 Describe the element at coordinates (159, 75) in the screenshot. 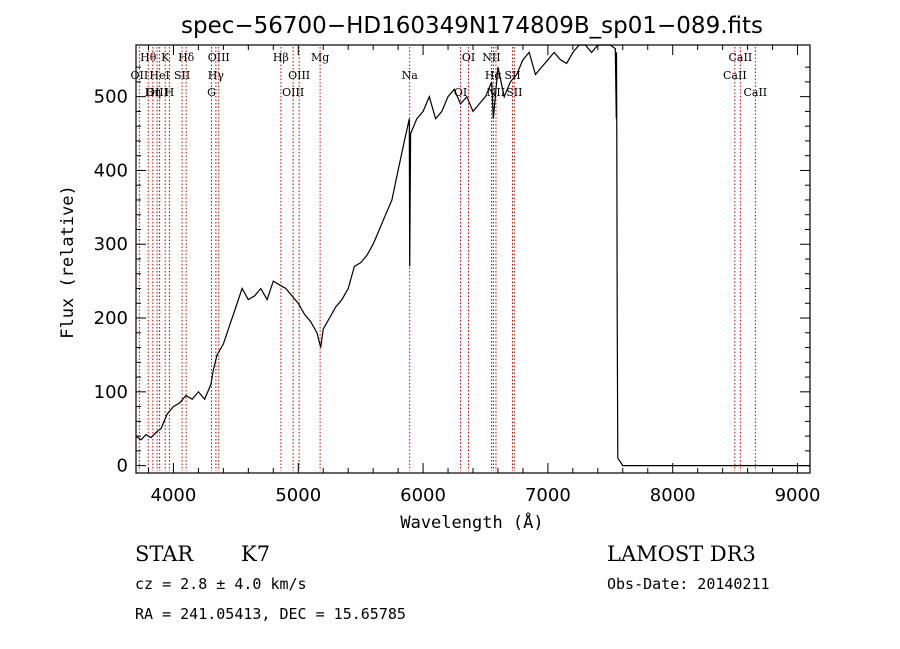

I see `line-marker-label: HeI` at that location.